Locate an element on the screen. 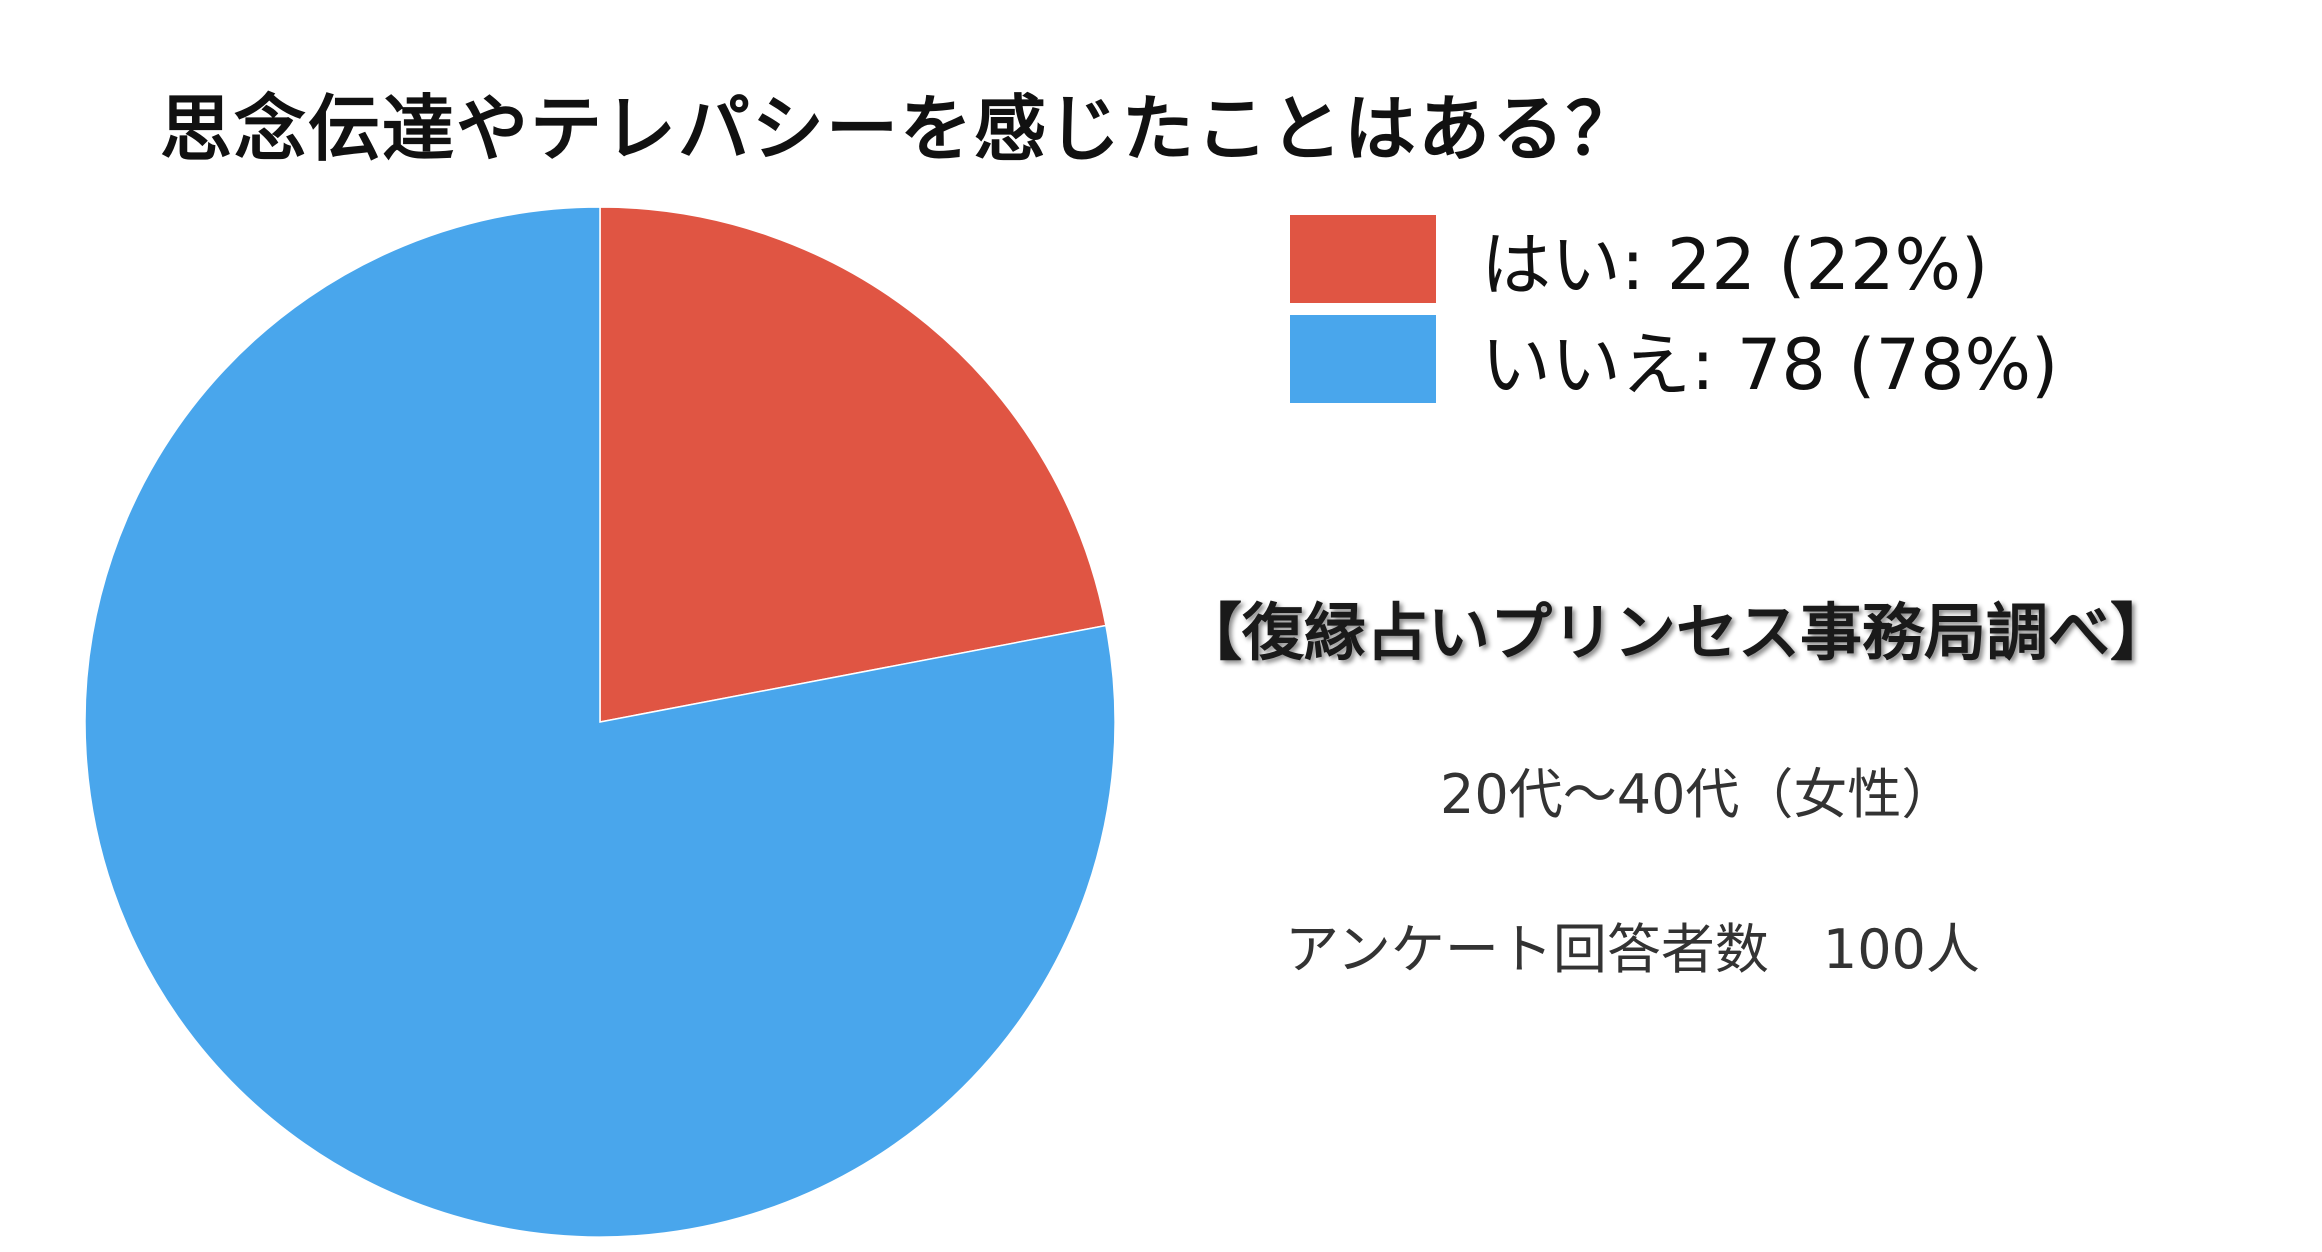 Image resolution: width=2322 pixels, height=1252 pixels. legend-item-no: いいえ: 78 (78%) is located at coordinates (1674, 360).